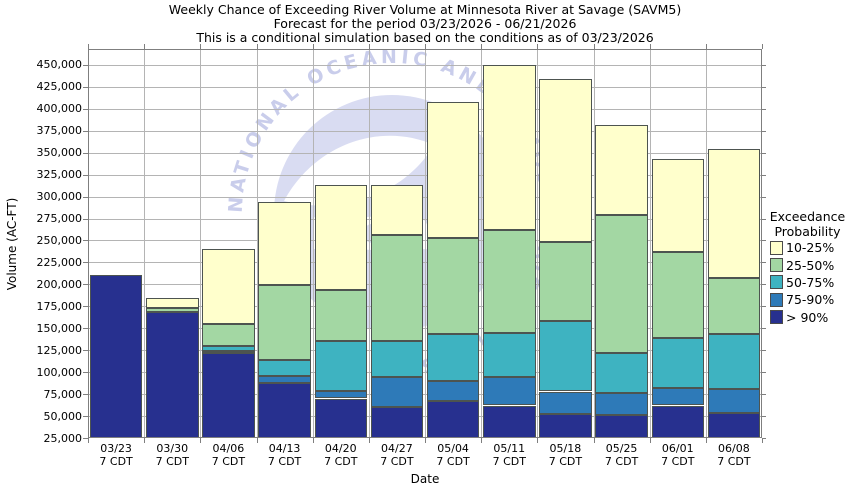 The height and width of the screenshot is (500, 850). I want to click on x-tick-bottom, so click(762, 440).